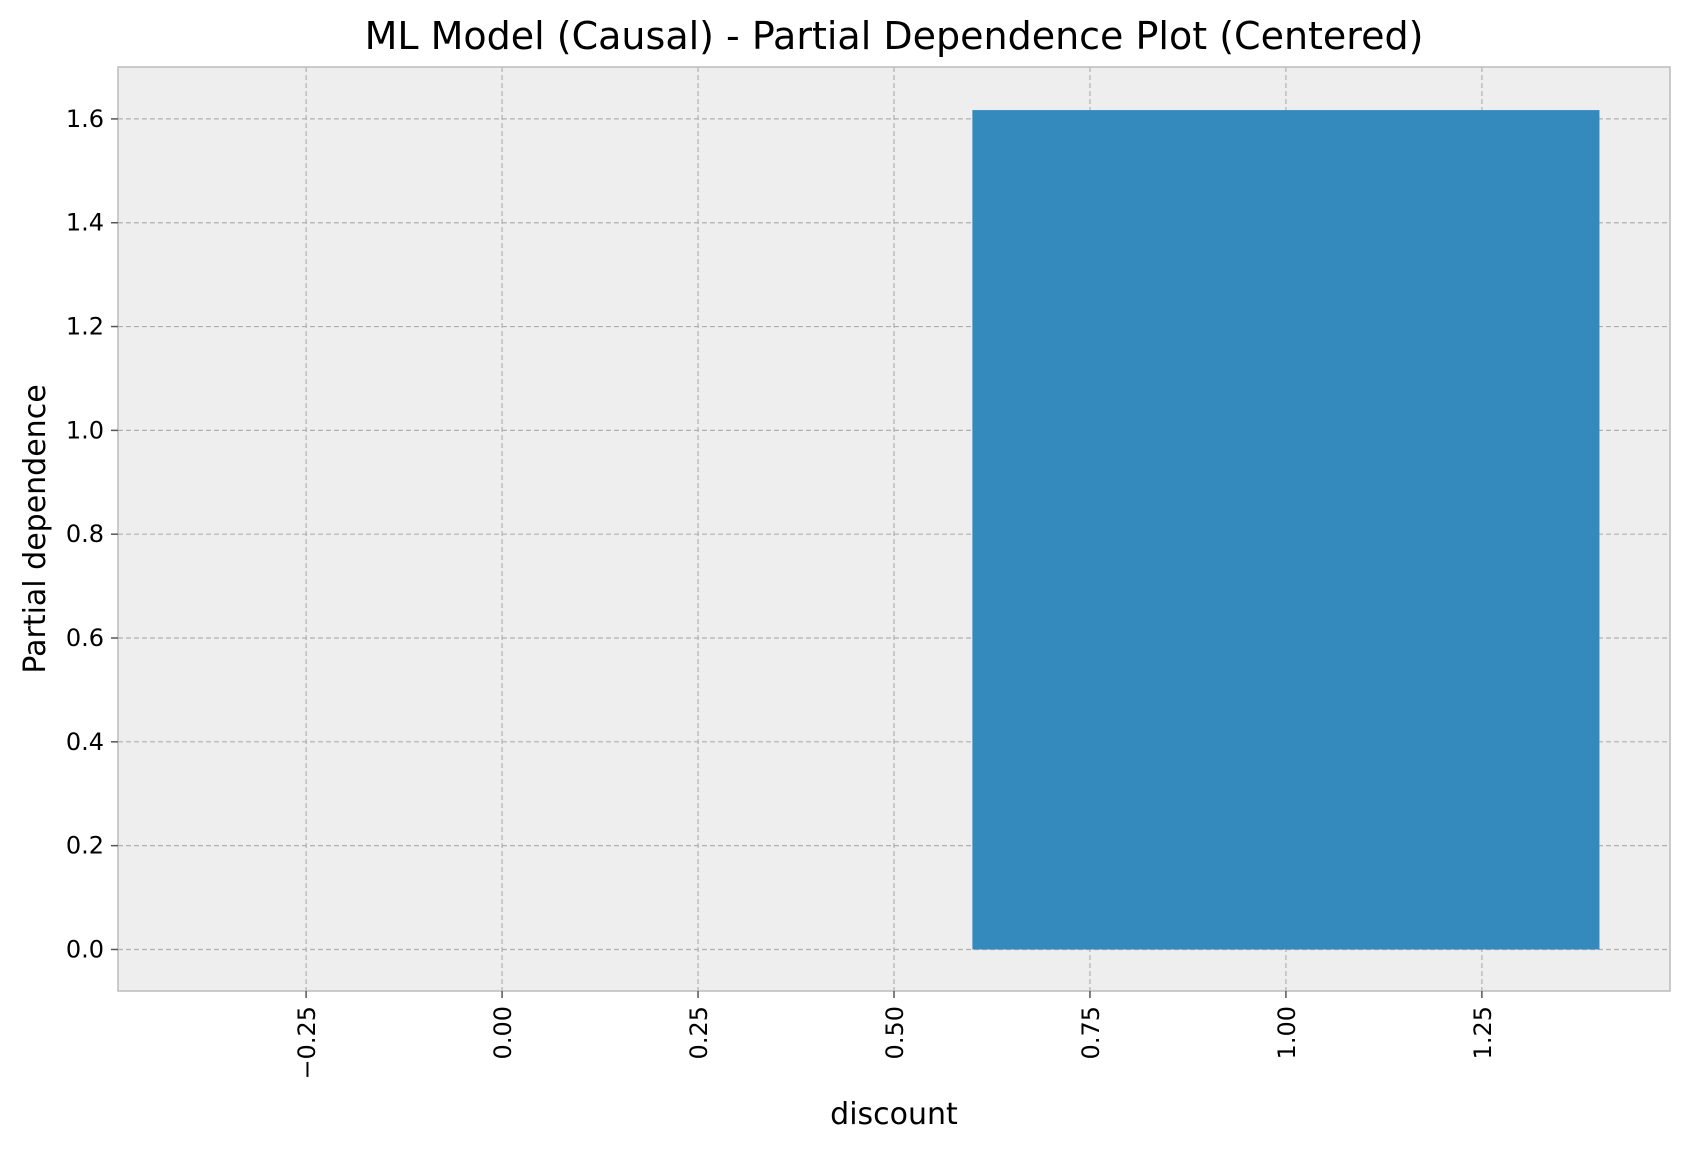 This screenshot has height=1150, width=1688. Describe the element at coordinates (85, 846) in the screenshot. I see `y-tick-label: 0.2` at that location.